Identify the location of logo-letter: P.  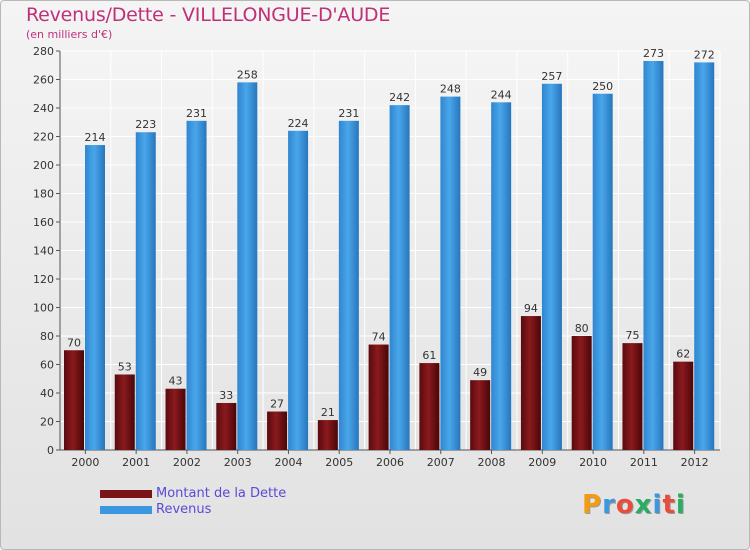
(592, 505).